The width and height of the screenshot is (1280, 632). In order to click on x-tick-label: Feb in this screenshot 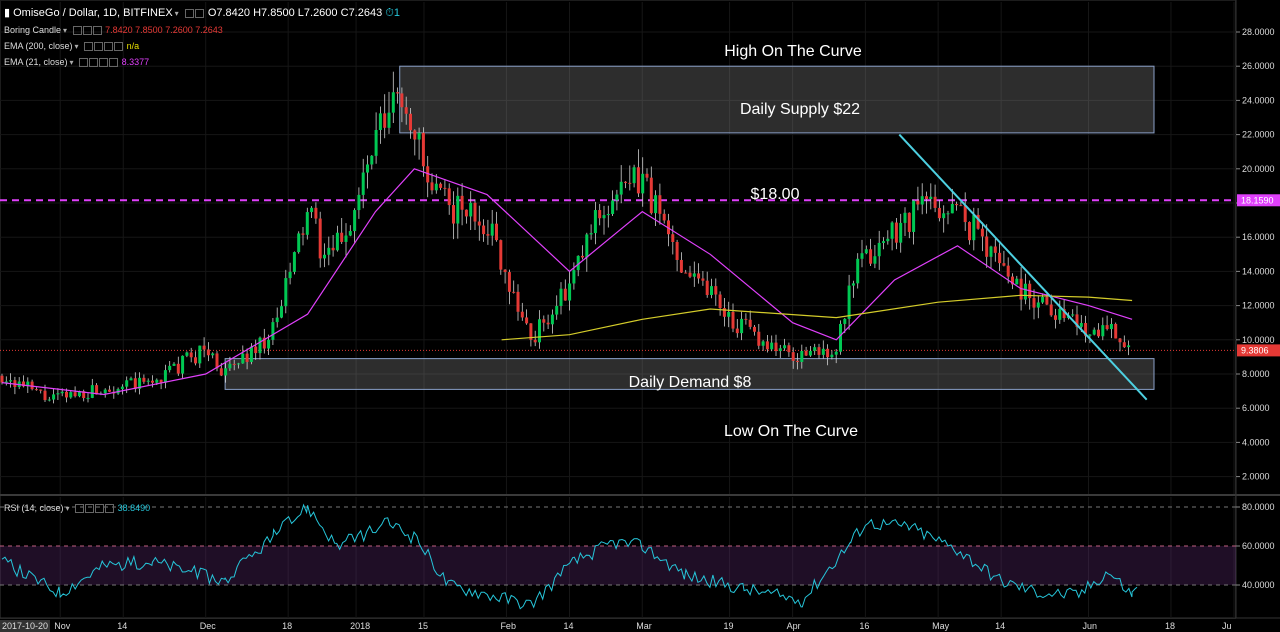, I will do `click(508, 626)`.